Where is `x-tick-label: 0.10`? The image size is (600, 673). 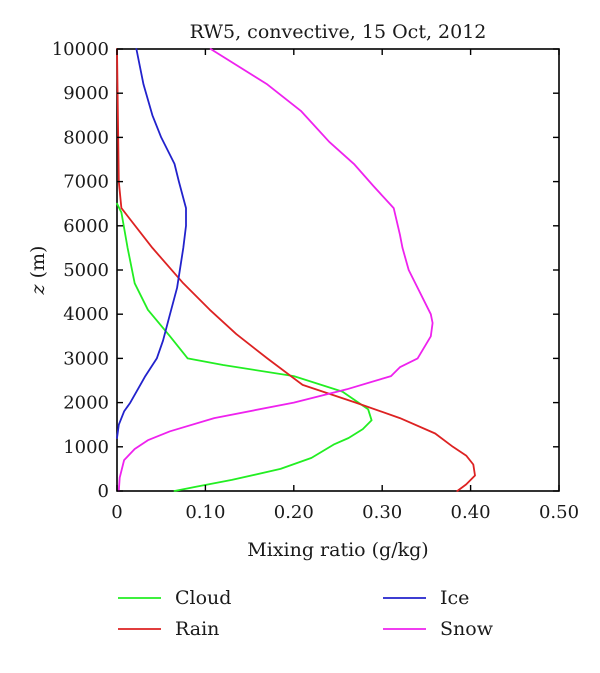 x-tick-label: 0.10 is located at coordinates (205, 512).